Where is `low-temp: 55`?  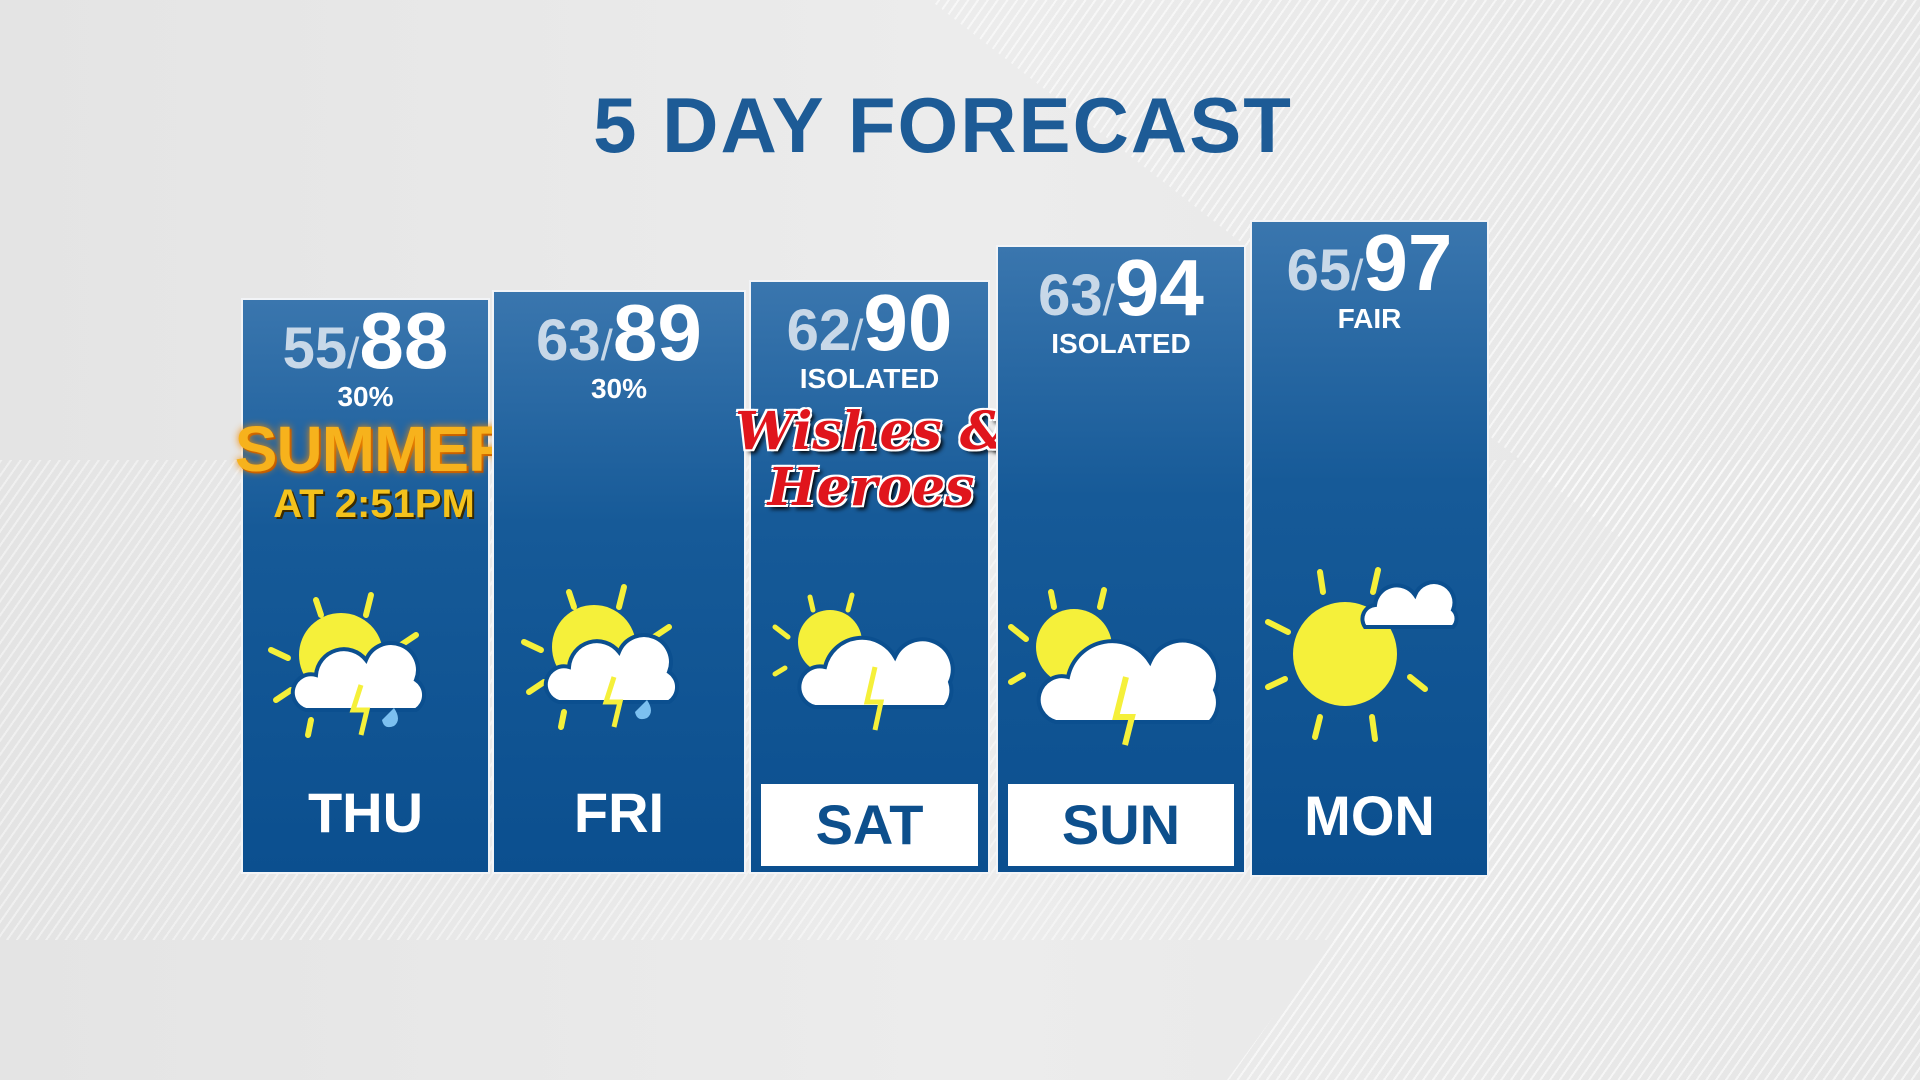
low-temp: 55 is located at coordinates (315, 348).